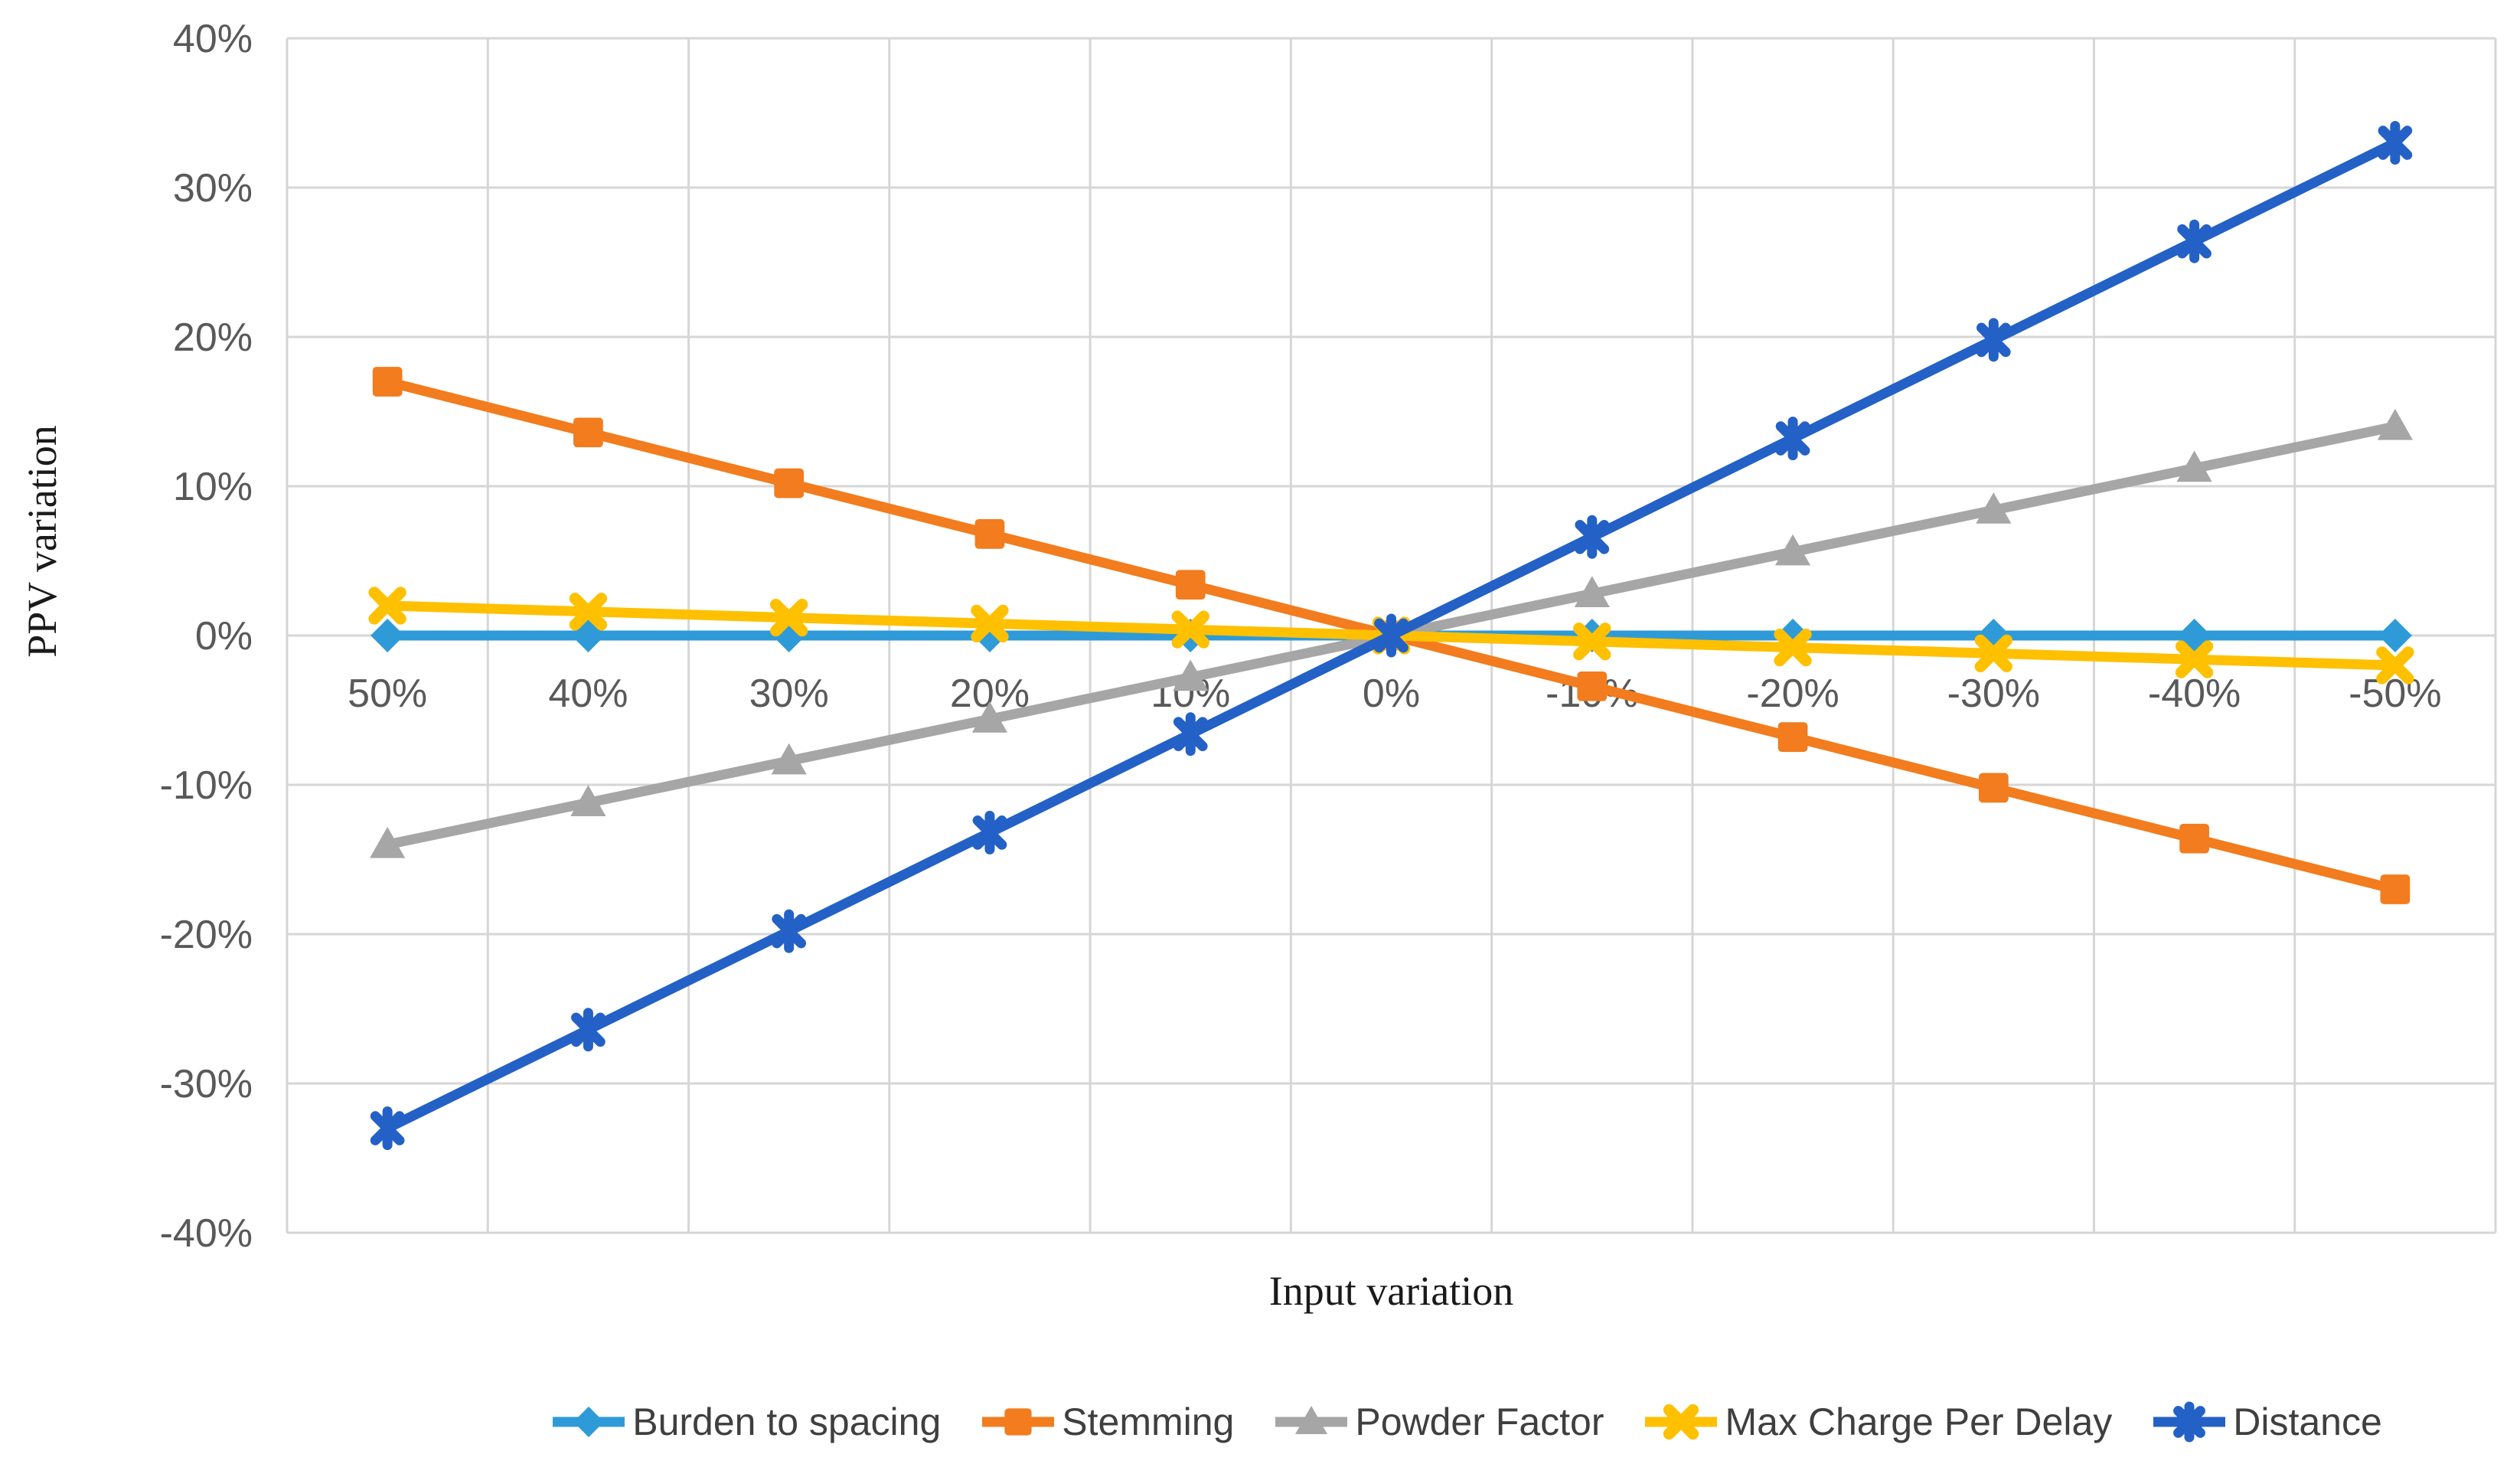 The height and width of the screenshot is (1464, 2520). What do you see at coordinates (1148, 1421) in the screenshot?
I see `legend-label: Stemming` at bounding box center [1148, 1421].